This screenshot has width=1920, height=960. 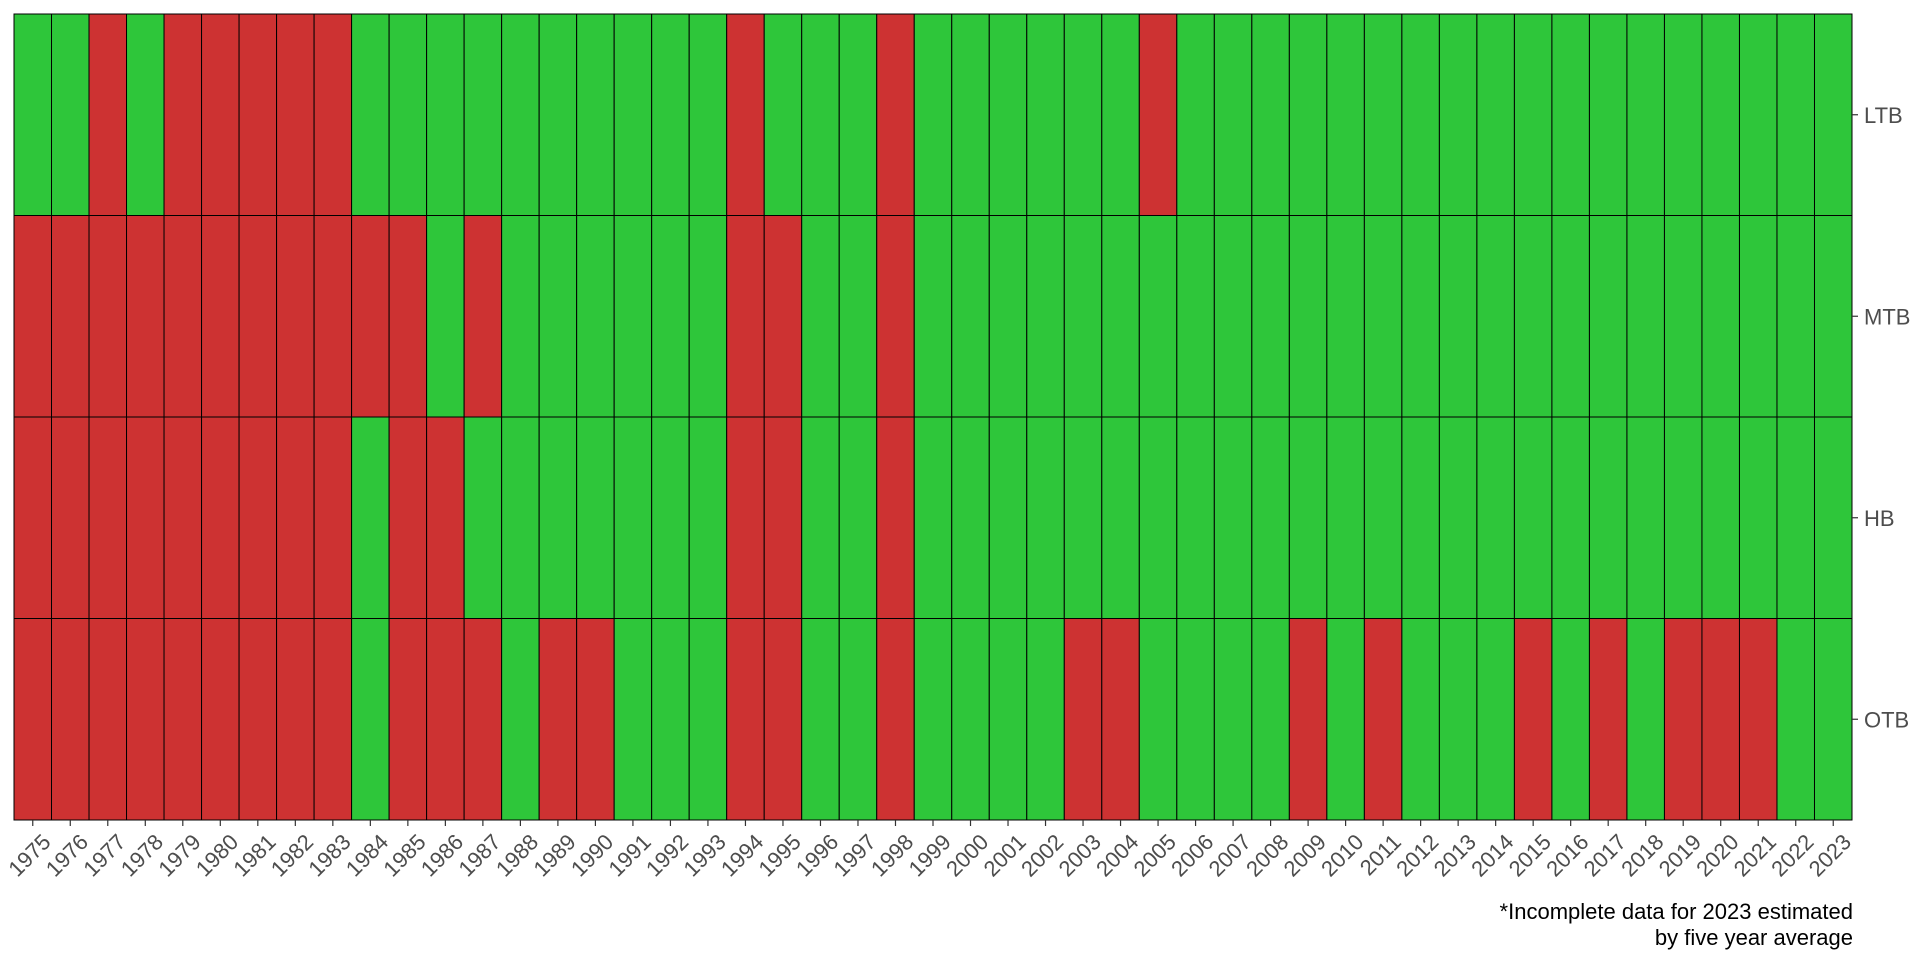 I want to click on cell-HB-1985, so click(x=408, y=517).